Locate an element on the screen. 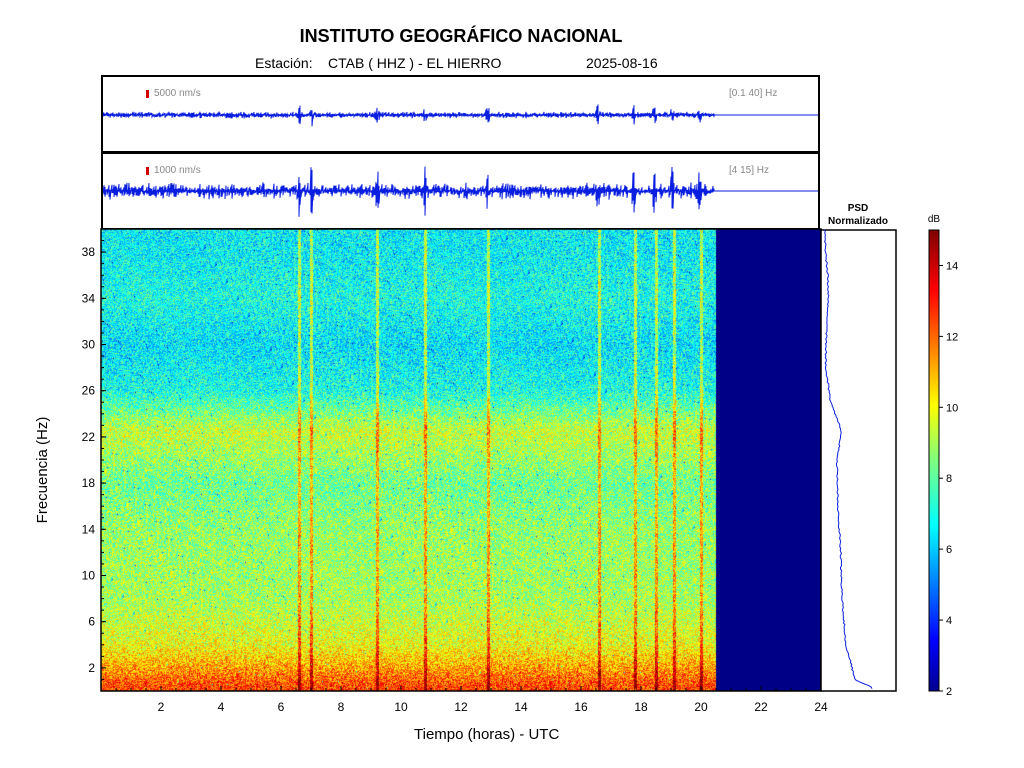  y-tick-label: 38 is located at coordinates (89, 252).